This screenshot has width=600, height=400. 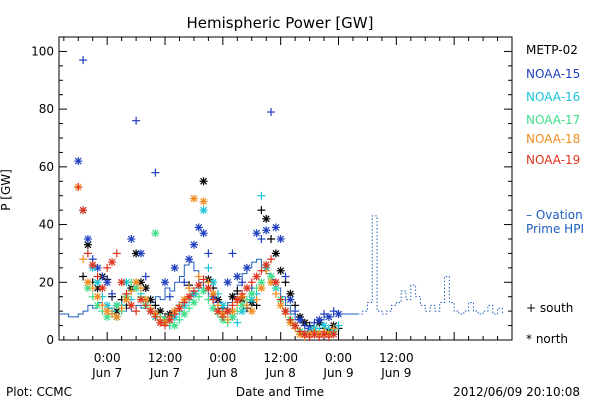 I want to click on legend-south-marker: + south, so click(x=549, y=308).